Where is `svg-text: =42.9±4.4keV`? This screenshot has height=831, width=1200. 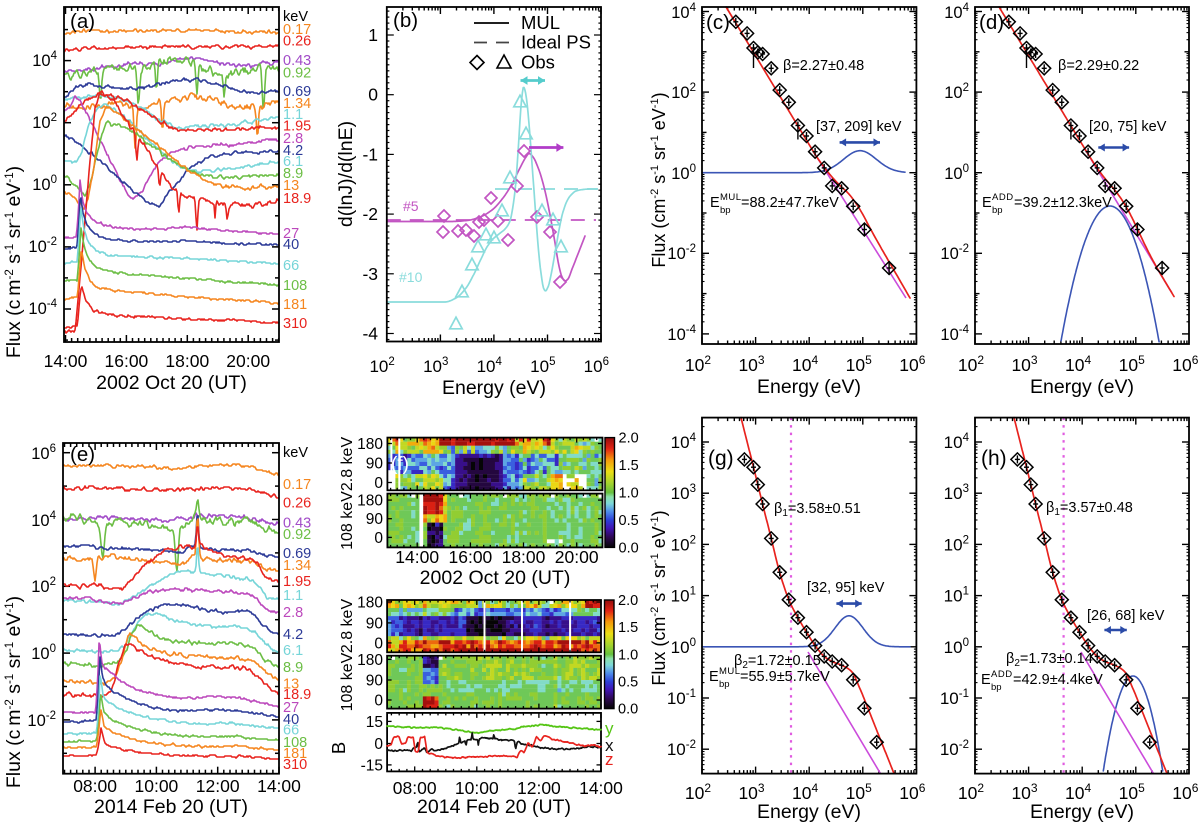 svg-text: =42.9±4.4keV is located at coordinates (1058, 680).